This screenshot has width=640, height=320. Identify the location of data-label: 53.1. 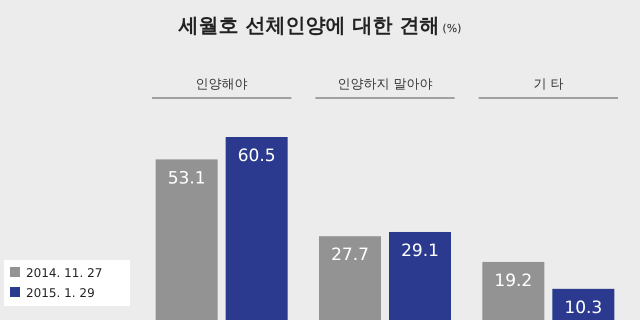
(187, 178).